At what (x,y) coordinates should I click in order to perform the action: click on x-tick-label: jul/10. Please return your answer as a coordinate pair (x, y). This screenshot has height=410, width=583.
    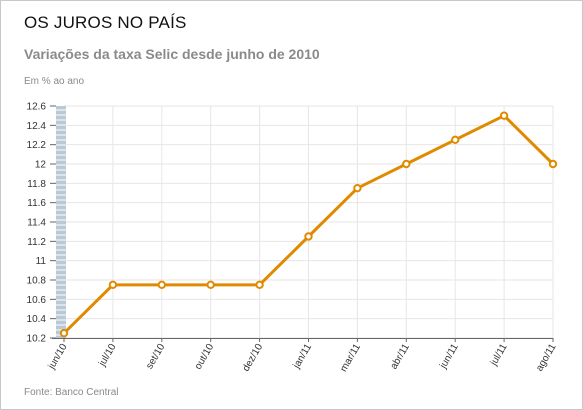
    Looking at the image, I should click on (108, 355).